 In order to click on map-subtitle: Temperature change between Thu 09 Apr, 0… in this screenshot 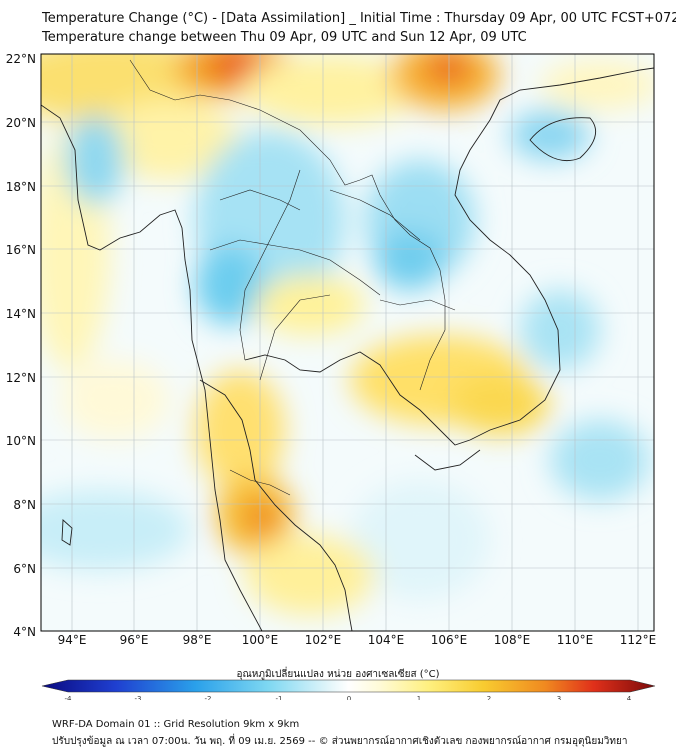, I will do `click(284, 37)`.